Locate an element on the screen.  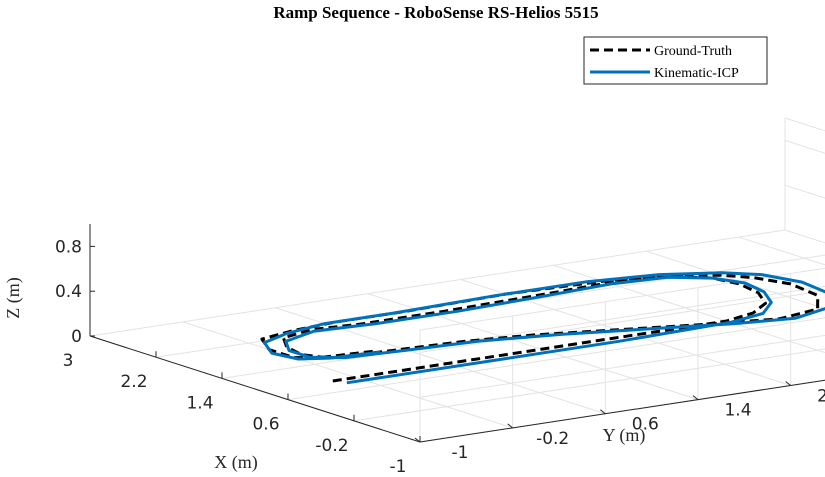
x-tick-label: -0.2 is located at coordinates (331, 446).